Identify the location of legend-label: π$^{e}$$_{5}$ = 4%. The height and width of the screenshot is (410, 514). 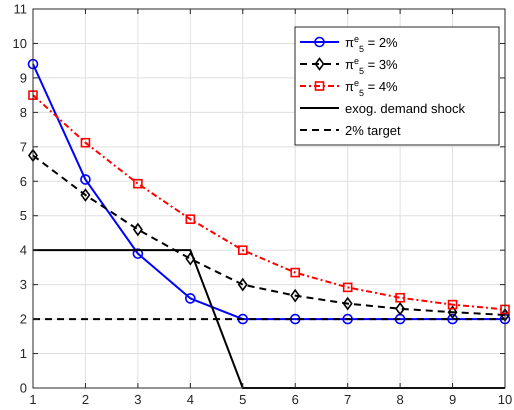
(371, 88).